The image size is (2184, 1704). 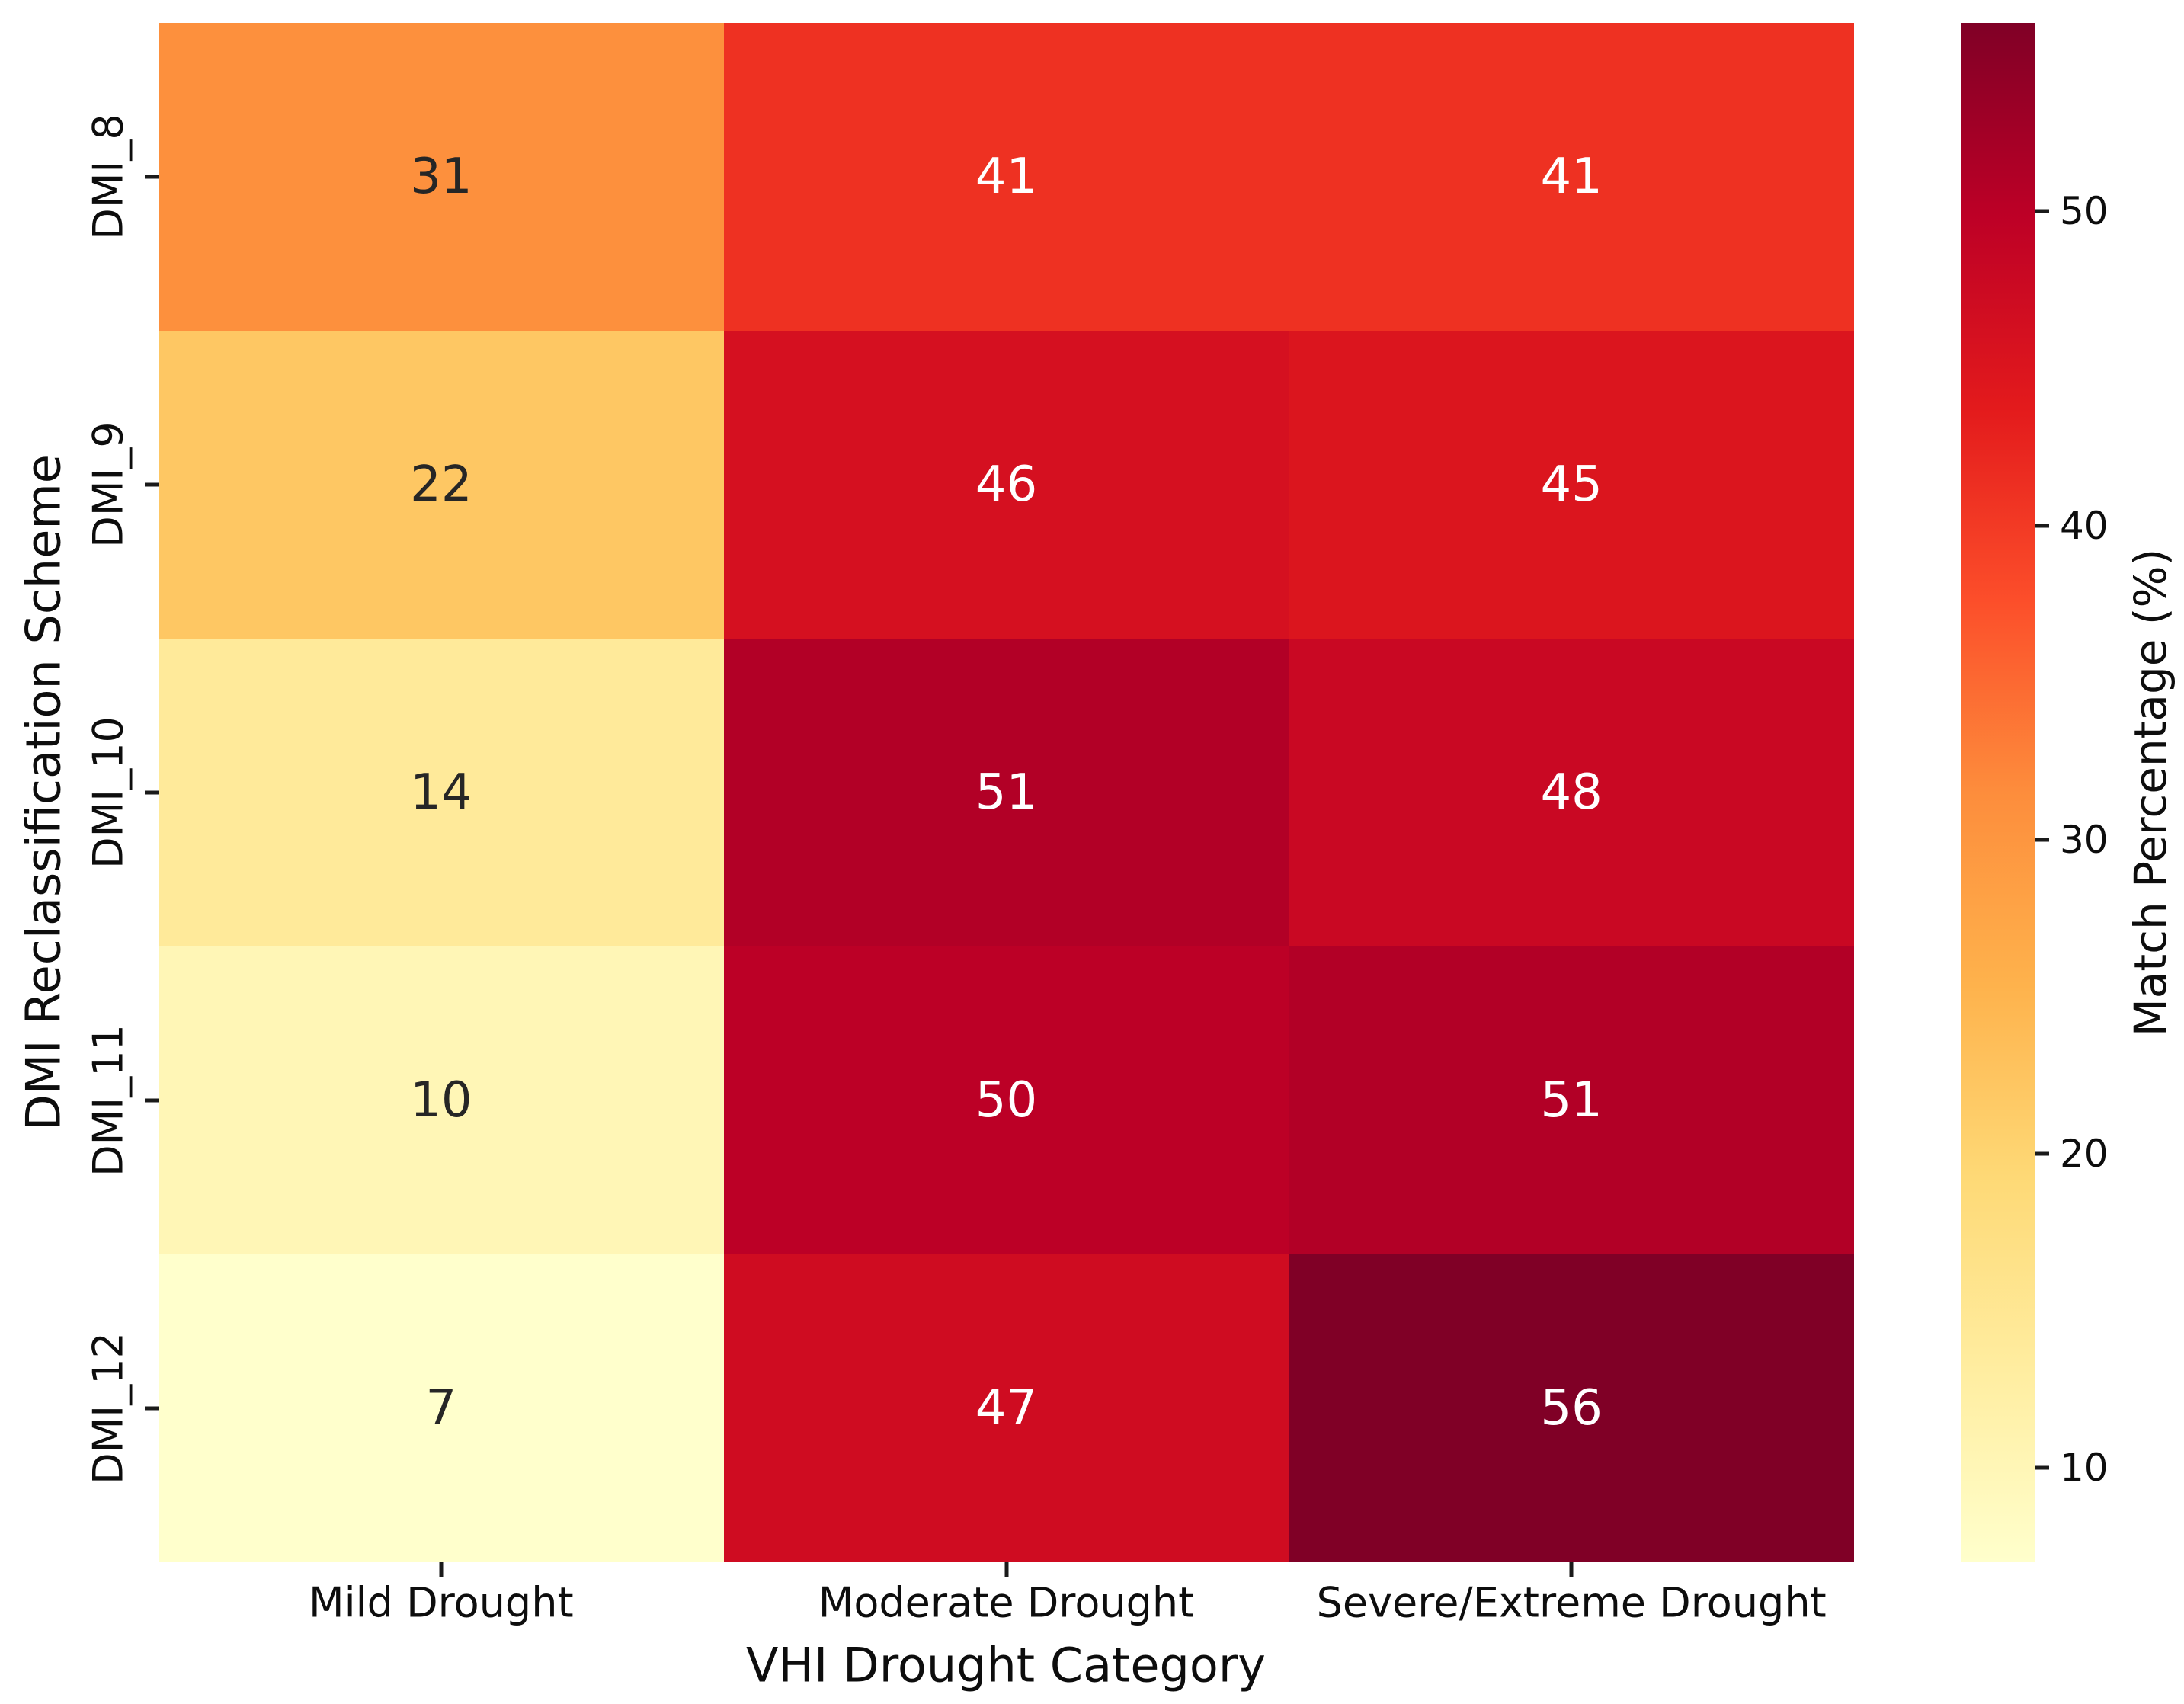 I want to click on y-tick-label: DMI_10, so click(x=108, y=792).